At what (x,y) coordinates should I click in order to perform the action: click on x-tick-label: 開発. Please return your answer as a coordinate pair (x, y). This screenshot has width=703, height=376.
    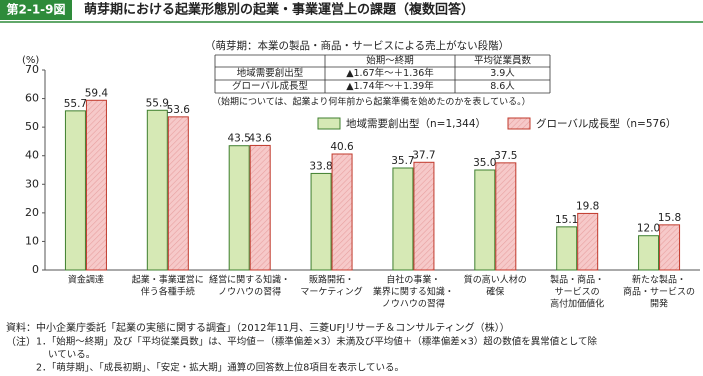
    Looking at the image, I should click on (659, 304).